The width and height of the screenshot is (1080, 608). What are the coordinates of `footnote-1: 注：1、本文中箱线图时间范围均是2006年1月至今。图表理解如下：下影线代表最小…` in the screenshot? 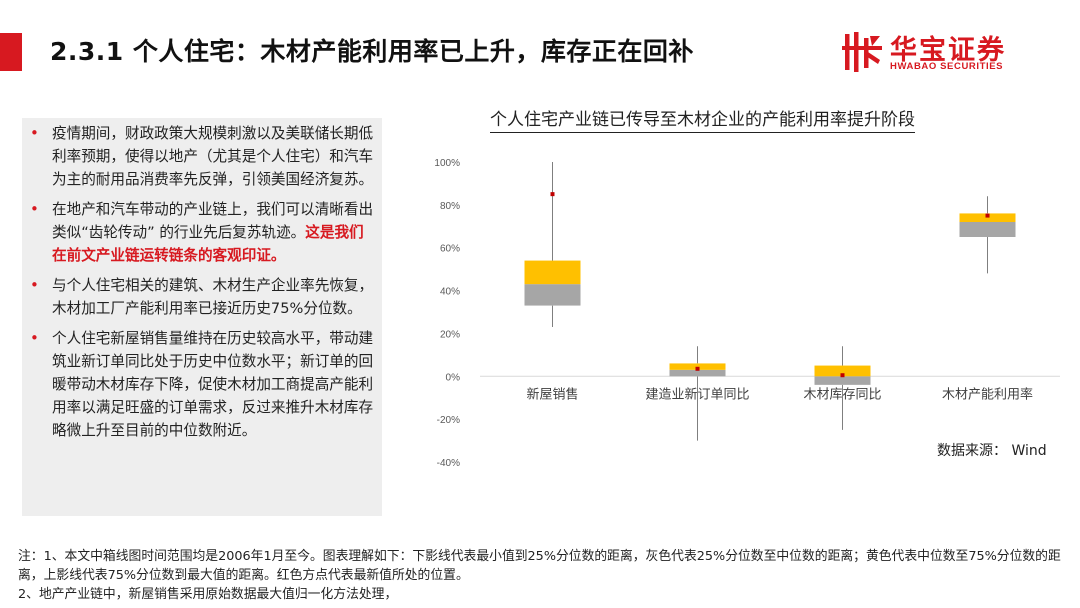 It's located at (539, 566).